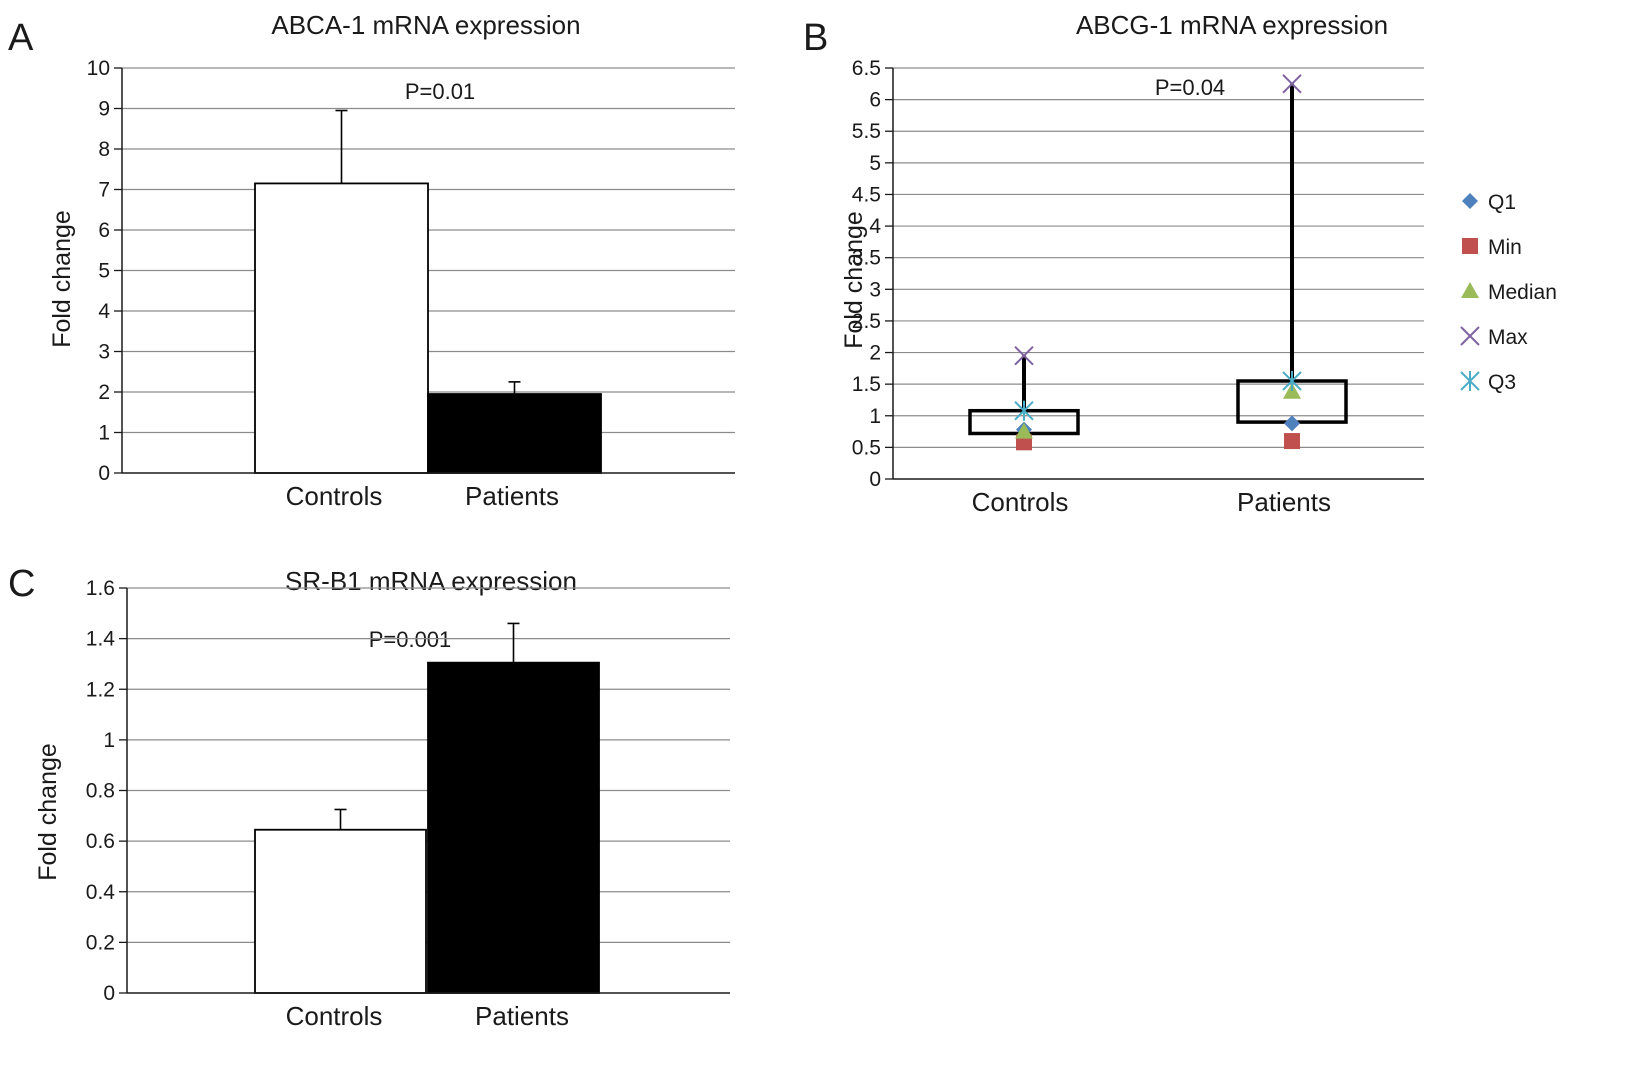 This screenshot has width=1630, height=1075. What do you see at coordinates (101, 892) in the screenshot?
I see `y-tick-label: 0.4` at bounding box center [101, 892].